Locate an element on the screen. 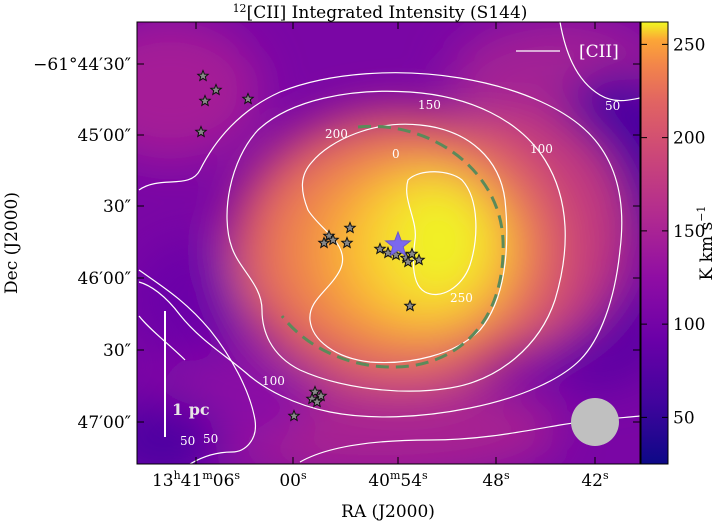  legend-label: [CII] is located at coordinates (599, 52).